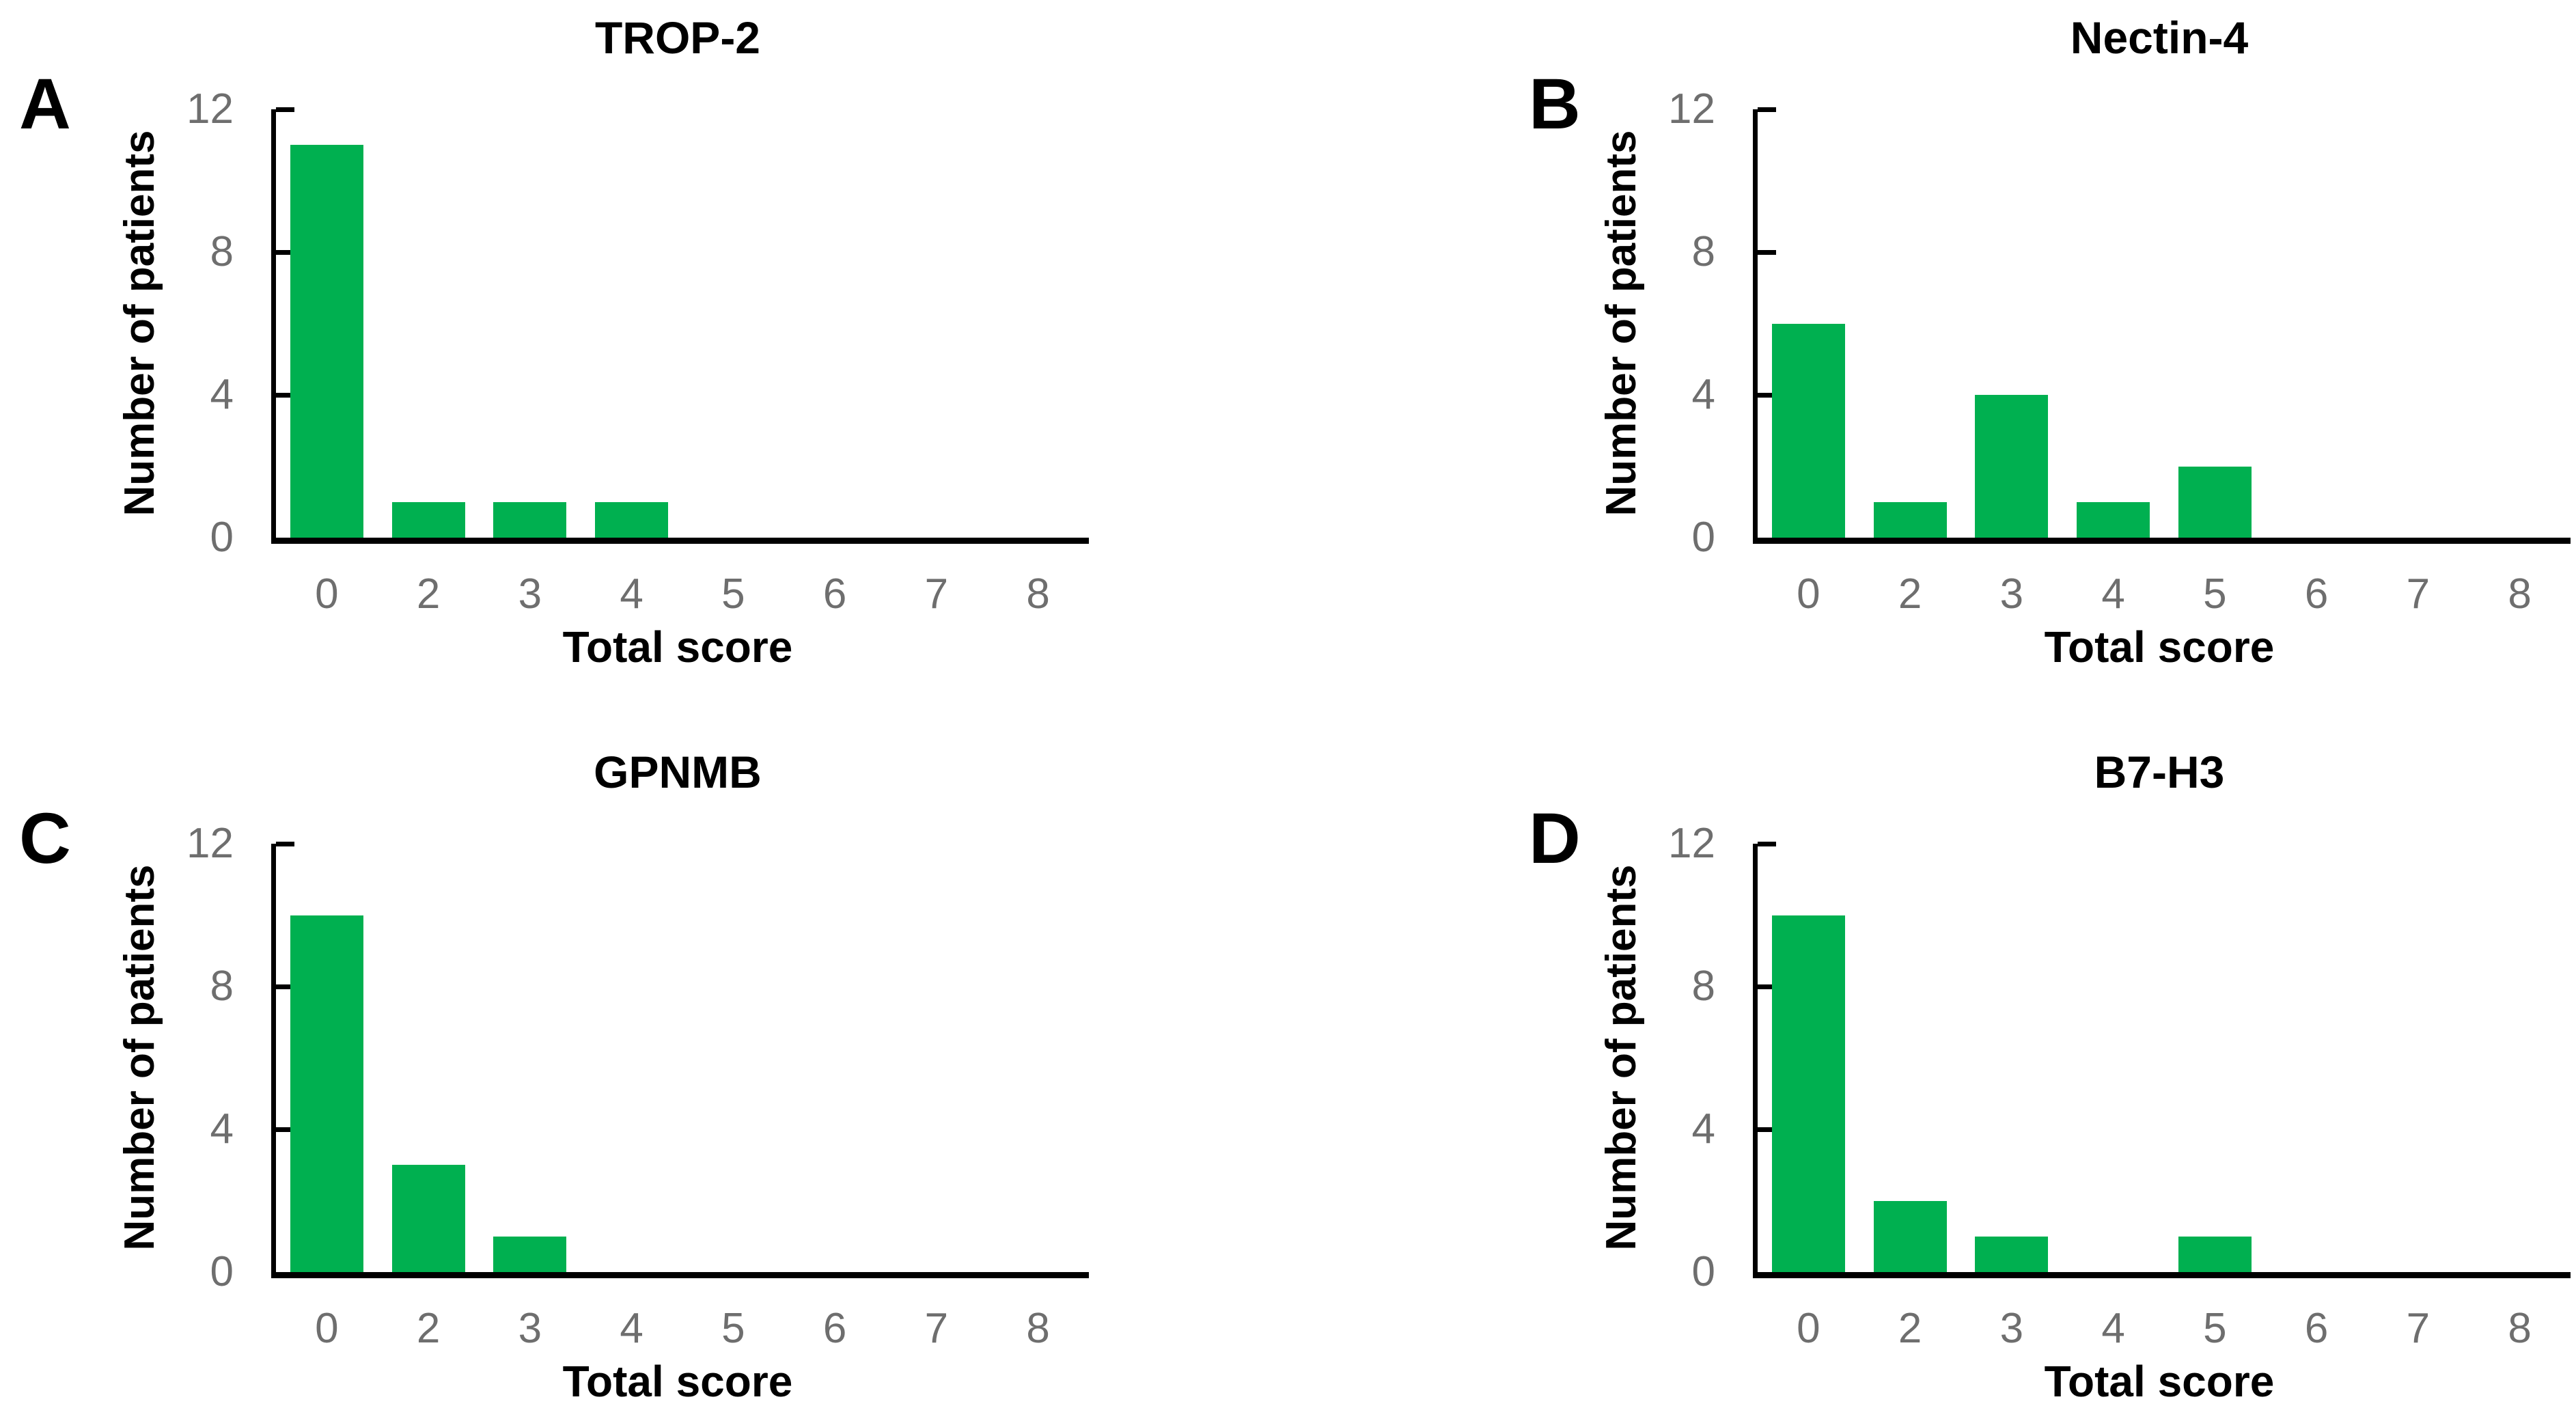 The image size is (2576, 1421). I want to click on panel-letter: C, so click(45, 839).